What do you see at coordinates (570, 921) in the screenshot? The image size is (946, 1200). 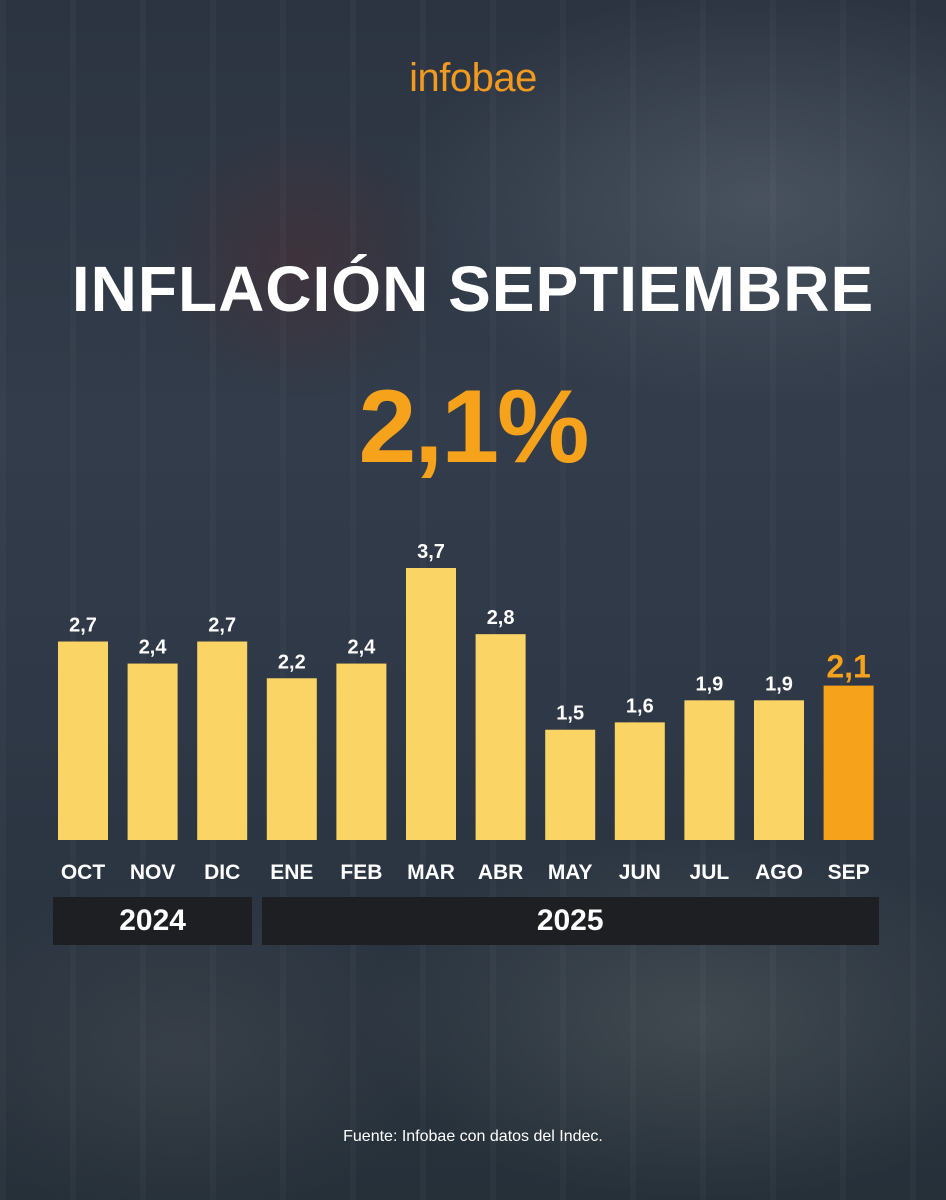 I see `year-label-2025: 2025` at bounding box center [570, 921].